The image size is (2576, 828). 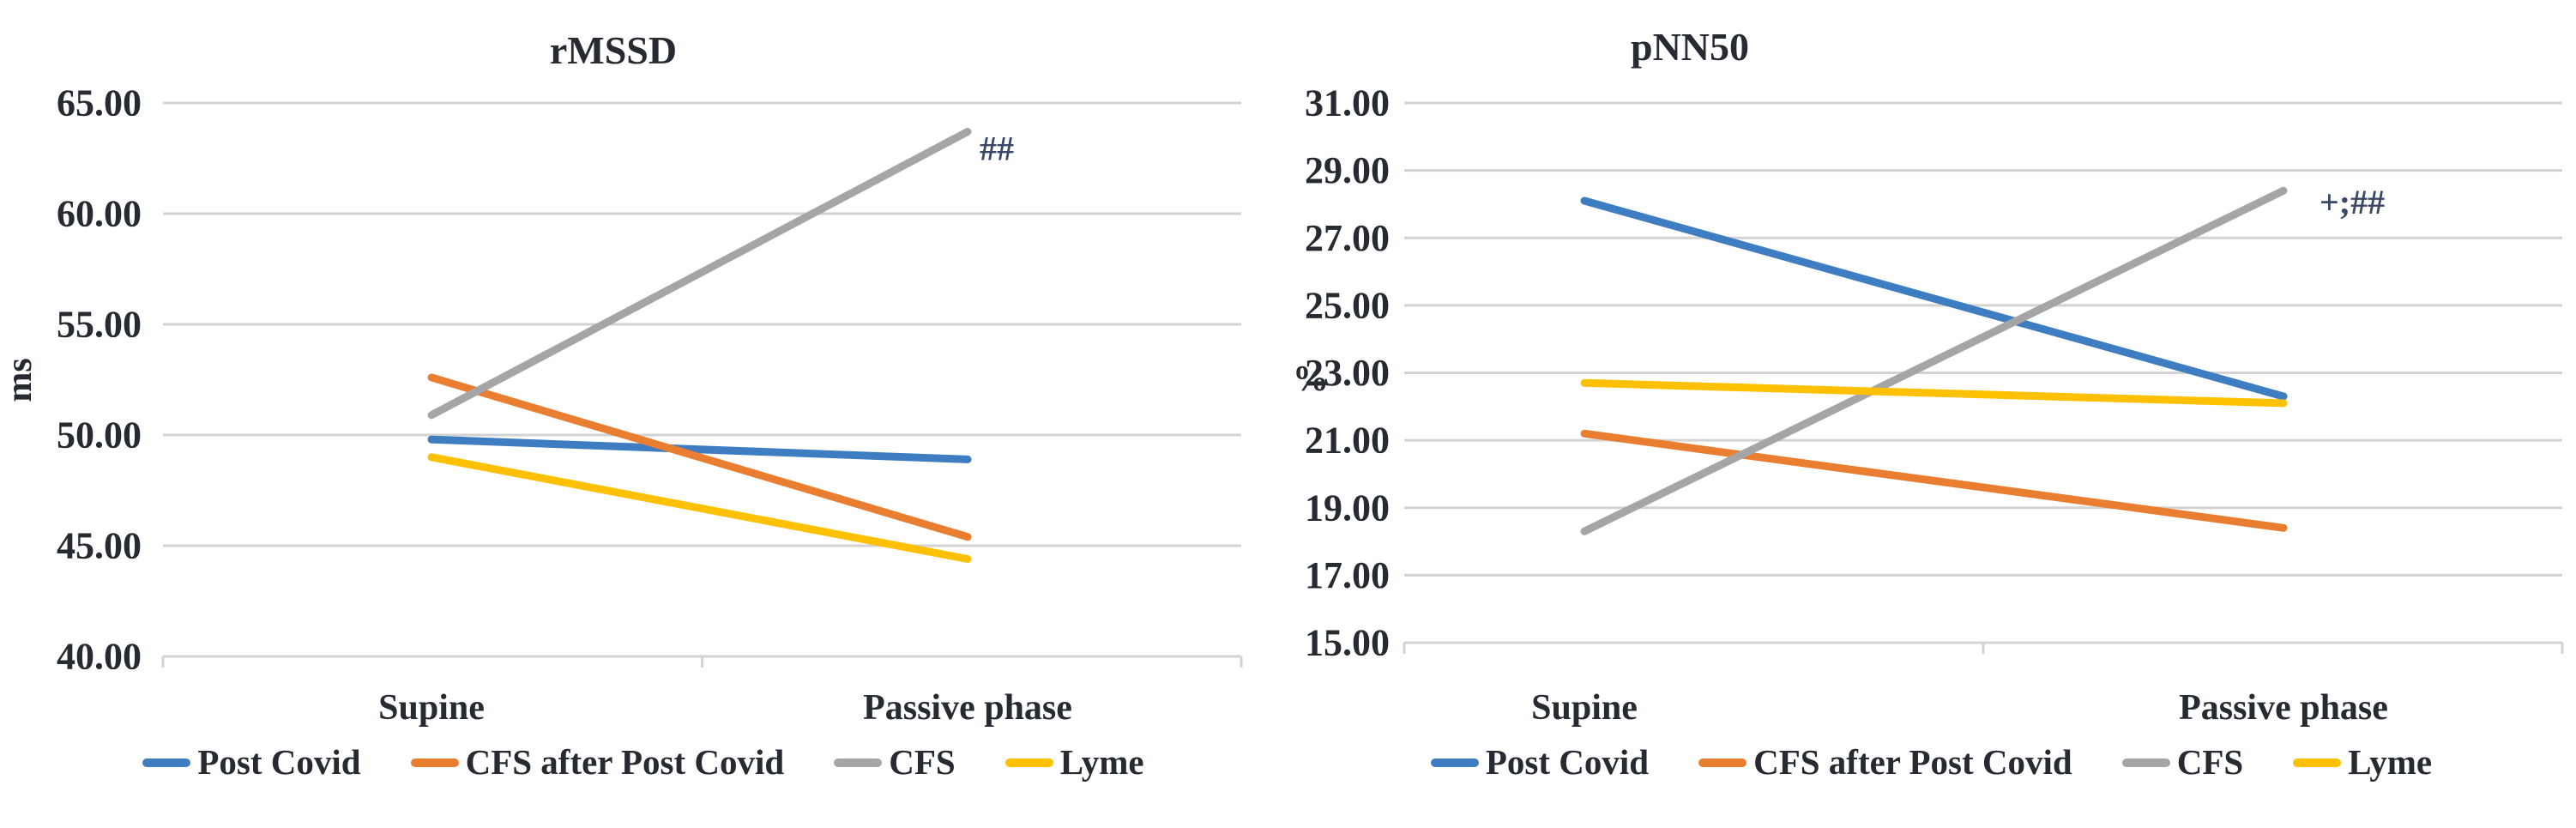 What do you see at coordinates (99, 657) in the screenshot?
I see `y-tick-label: 40.00` at bounding box center [99, 657].